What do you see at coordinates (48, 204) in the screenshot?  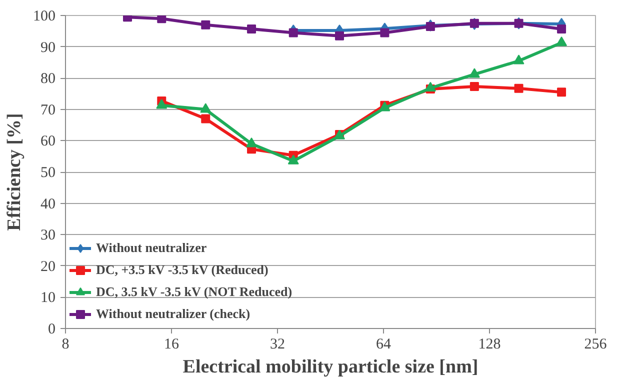 I see `y-tick-label: 40` at bounding box center [48, 204].